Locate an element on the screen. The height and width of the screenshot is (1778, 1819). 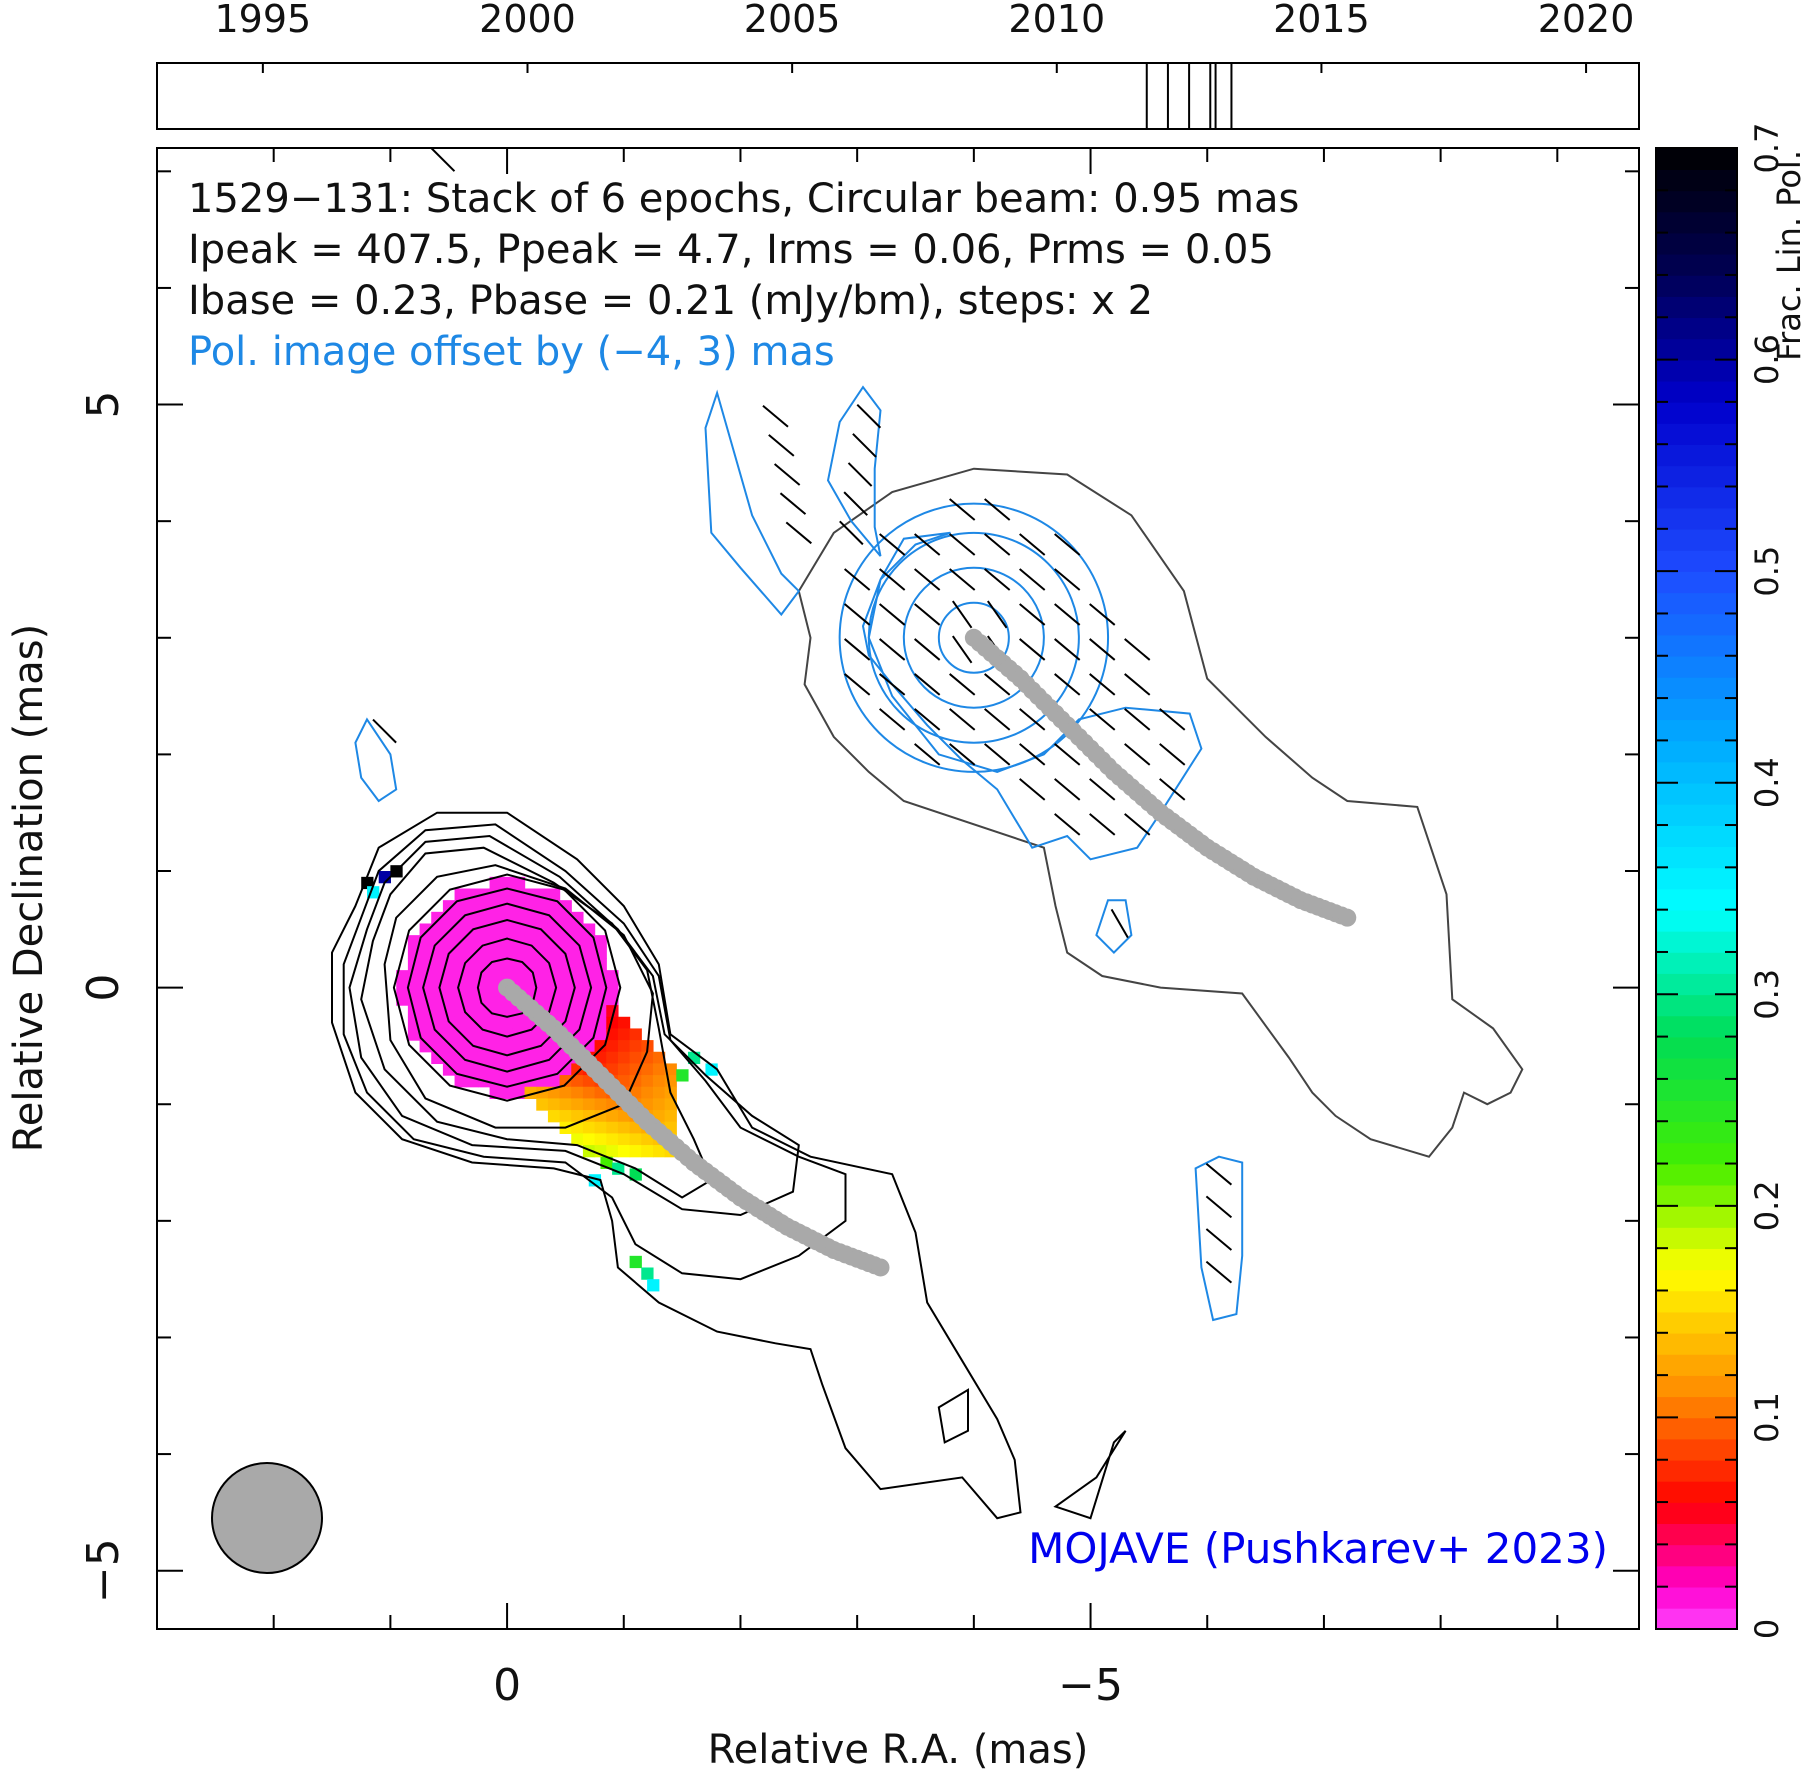
colorbar-ticks: 0 0.1 0.2 0.3 0.4 0.5 0.6 0.7 is located at coordinates (1721, 881).